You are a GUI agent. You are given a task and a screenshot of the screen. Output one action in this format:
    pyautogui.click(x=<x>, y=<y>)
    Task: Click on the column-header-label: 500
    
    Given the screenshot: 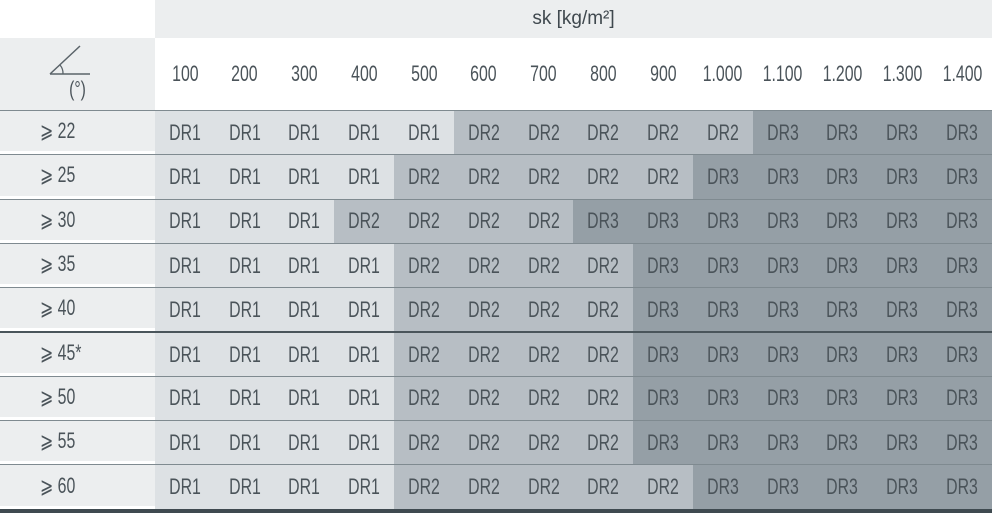 What is the action you would take?
    pyautogui.click(x=424, y=73)
    